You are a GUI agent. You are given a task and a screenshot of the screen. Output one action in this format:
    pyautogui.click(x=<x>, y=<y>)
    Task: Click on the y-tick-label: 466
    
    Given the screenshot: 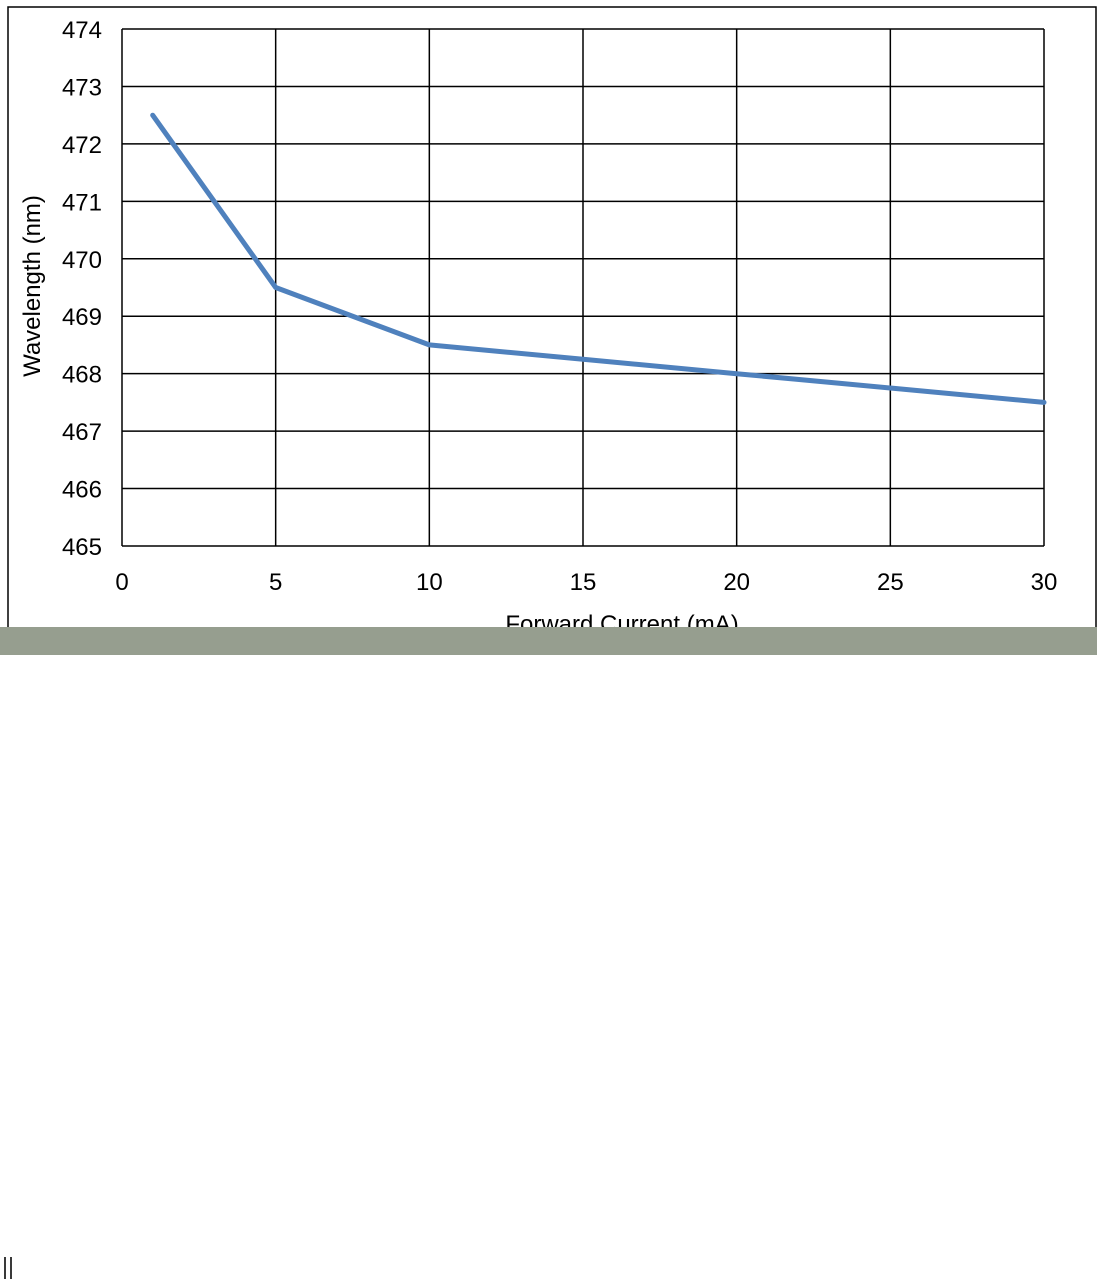 What is the action you would take?
    pyautogui.click(x=82, y=490)
    